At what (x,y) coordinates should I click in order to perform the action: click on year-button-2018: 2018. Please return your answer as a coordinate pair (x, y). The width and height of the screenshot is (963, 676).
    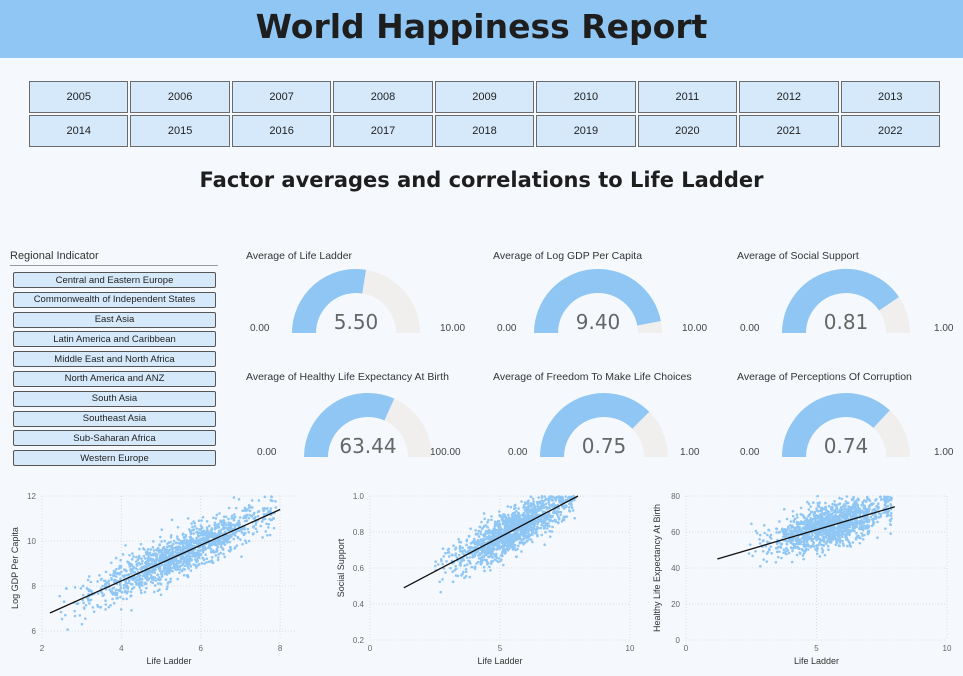
    Looking at the image, I should click on (484, 131).